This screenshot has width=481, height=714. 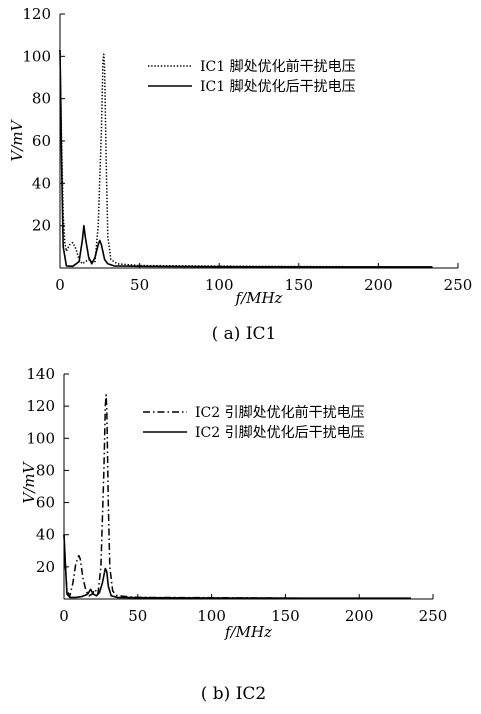 What do you see at coordinates (40, 374) in the screenshot?
I see `y-tick-label: 140` at bounding box center [40, 374].